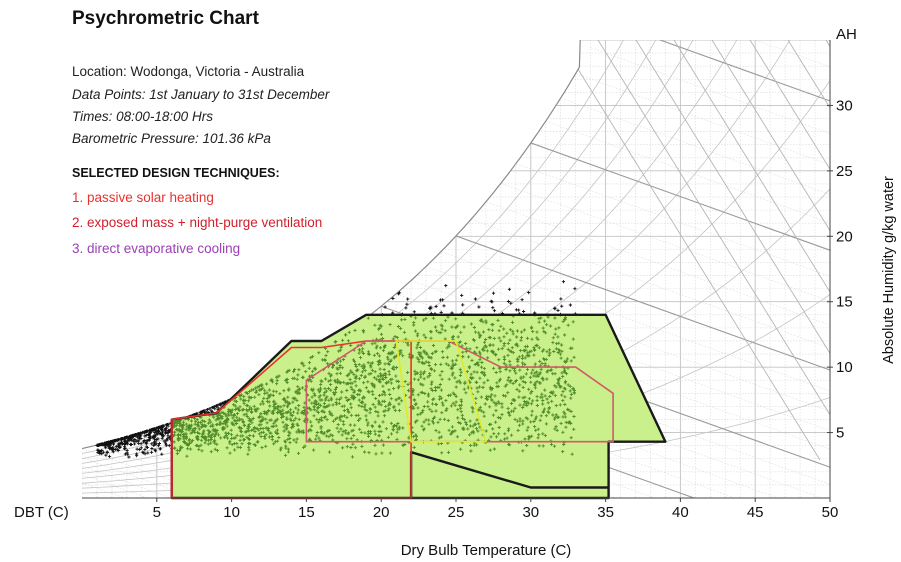  Describe the element at coordinates (755, 512) in the screenshot. I see `x-tick-label: 45` at that location.